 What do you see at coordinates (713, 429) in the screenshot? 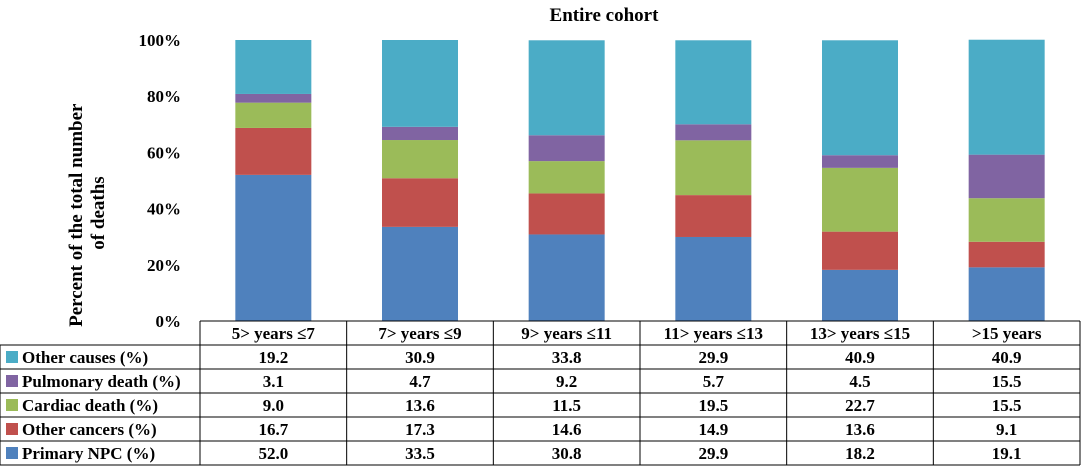
I see `table-cell-value: 14.9` at bounding box center [713, 429].